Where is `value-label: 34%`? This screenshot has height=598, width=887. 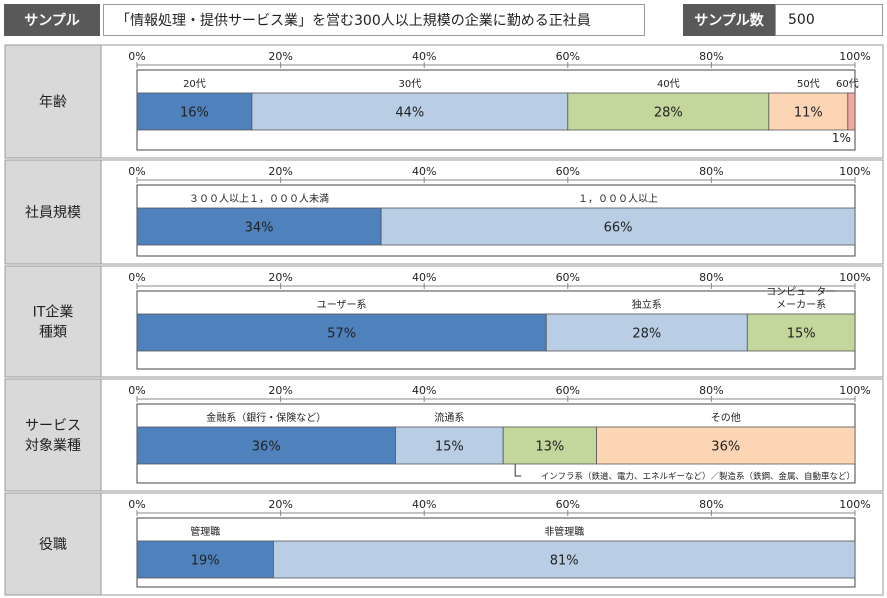
value-label: 34% is located at coordinates (259, 228).